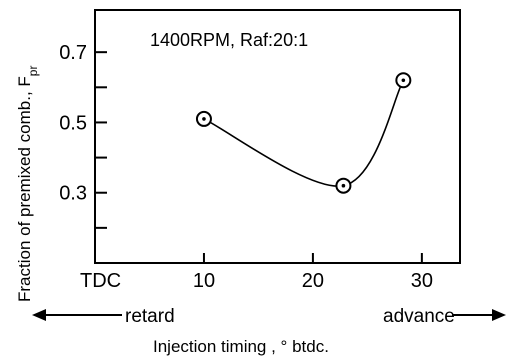 This screenshot has width=506, height=357. Describe the element at coordinates (241, 346) in the screenshot. I see `x-axis-label: Injection timing , ° btdc.` at that location.